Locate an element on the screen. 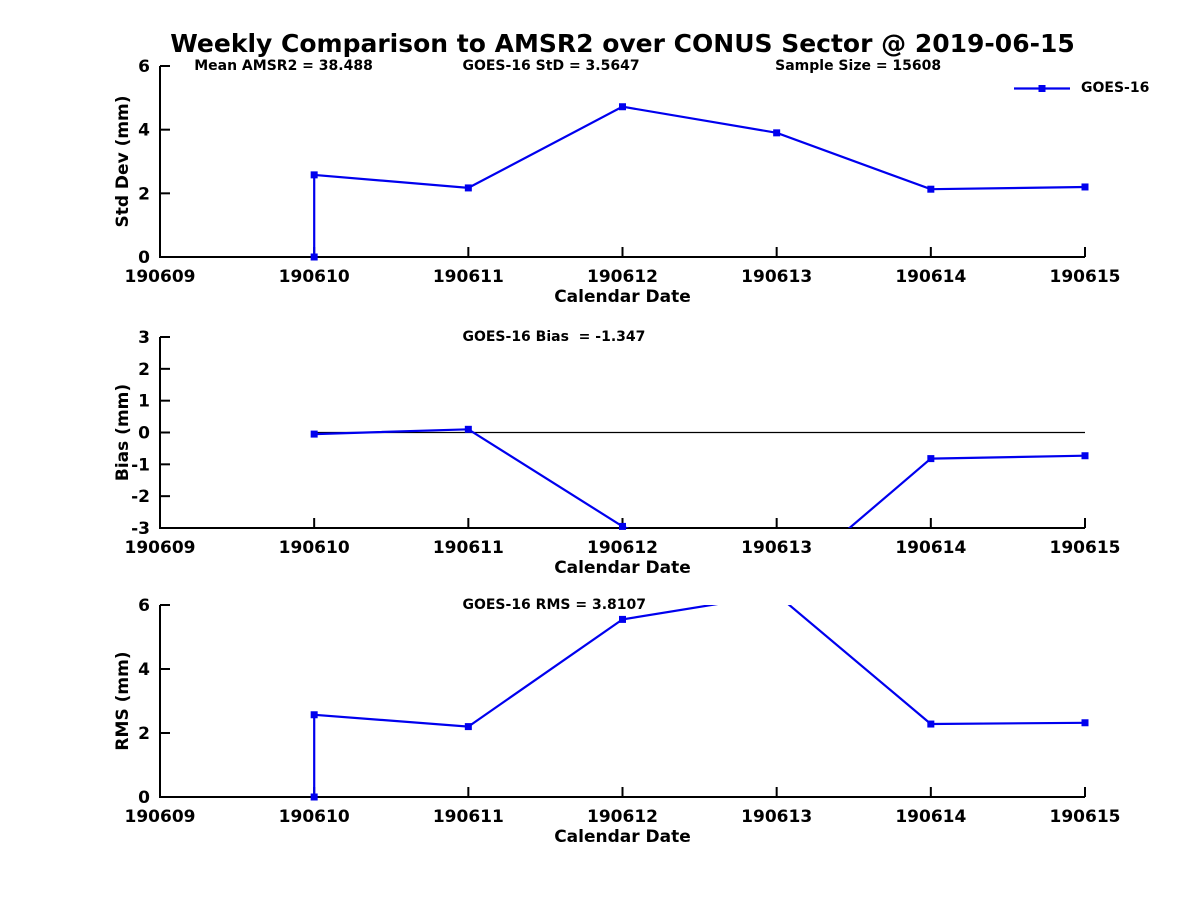 The width and height of the screenshot is (1200, 900). legend-line-marker-icon is located at coordinates (1042, 88).